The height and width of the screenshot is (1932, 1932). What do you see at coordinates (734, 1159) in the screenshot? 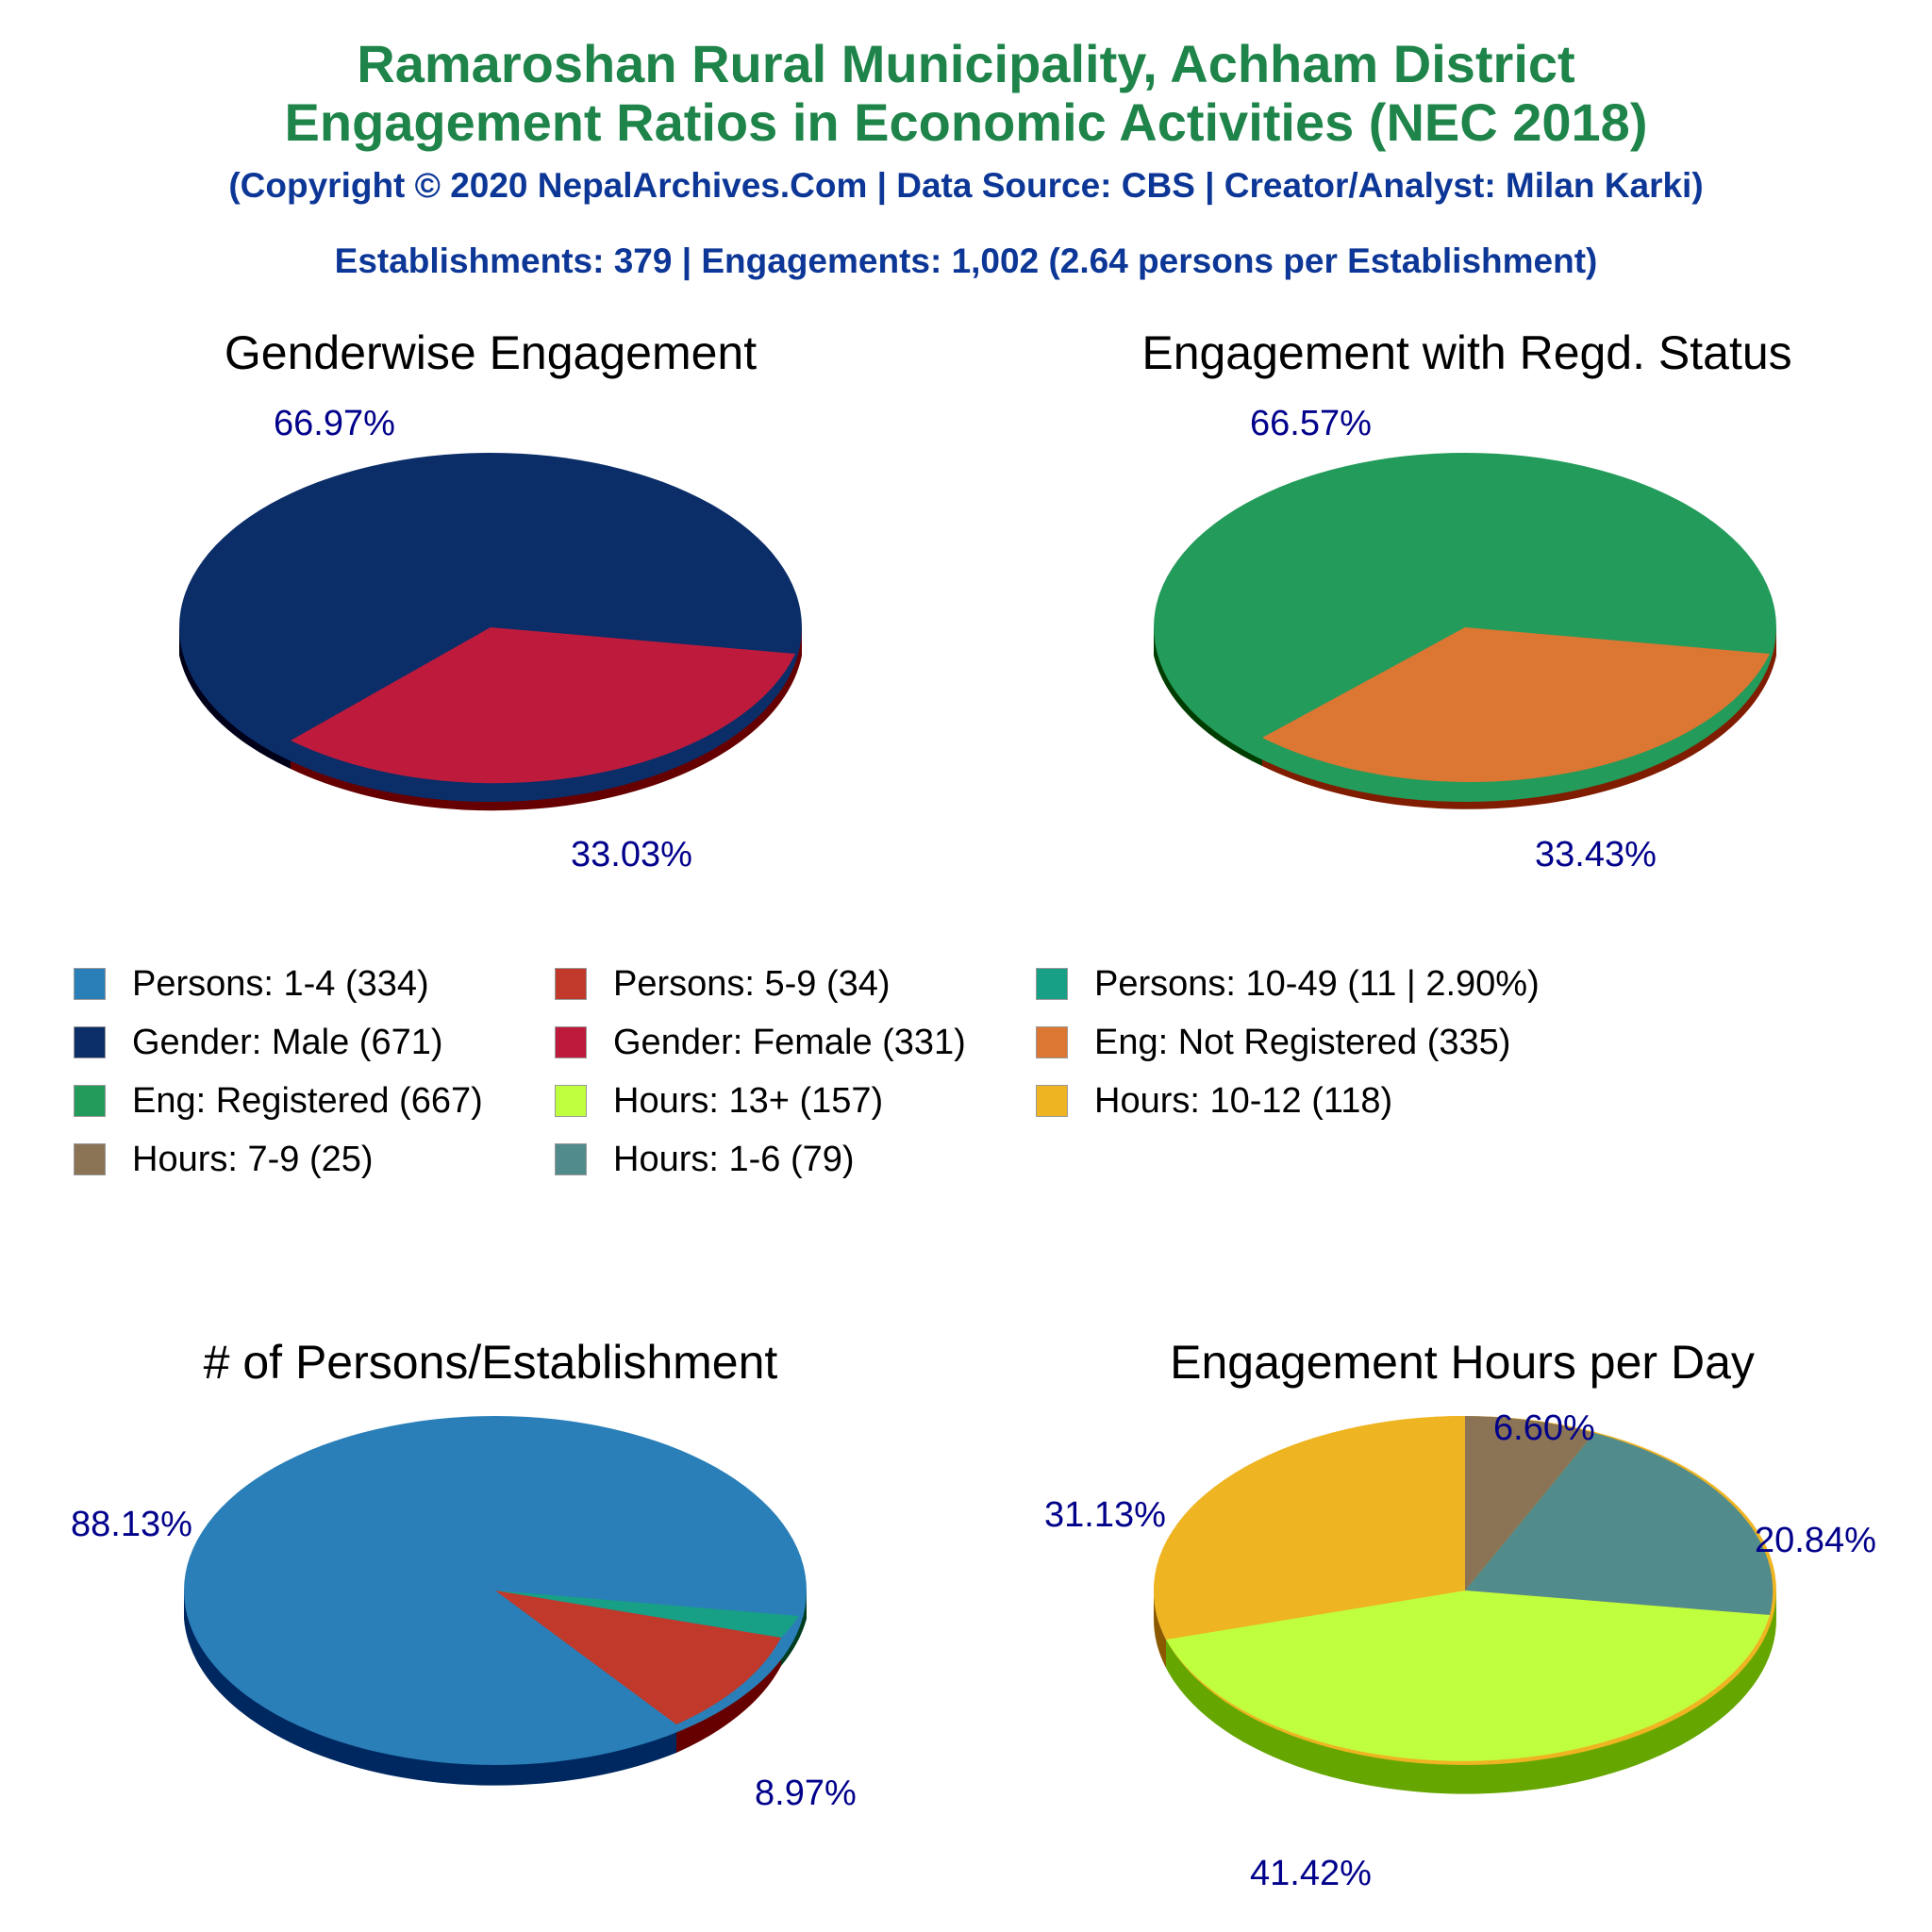
I see `legend-label: Hours: 1-6 (79)` at bounding box center [734, 1159].